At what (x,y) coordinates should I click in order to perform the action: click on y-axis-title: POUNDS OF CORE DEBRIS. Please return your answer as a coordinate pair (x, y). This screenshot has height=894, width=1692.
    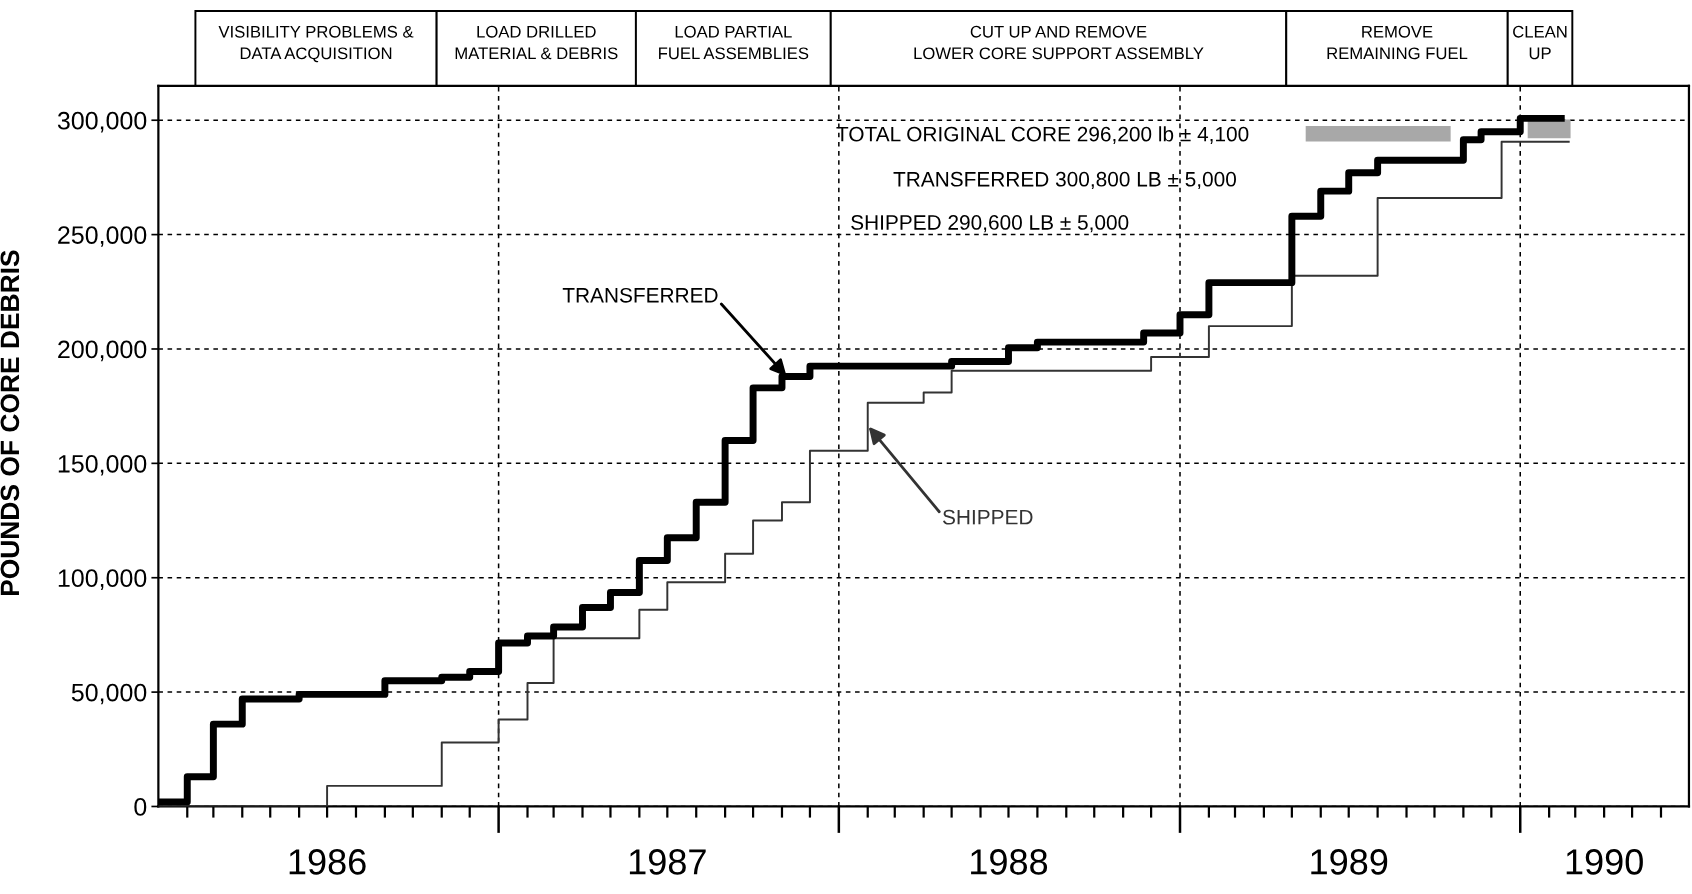
    Looking at the image, I should click on (10, 423).